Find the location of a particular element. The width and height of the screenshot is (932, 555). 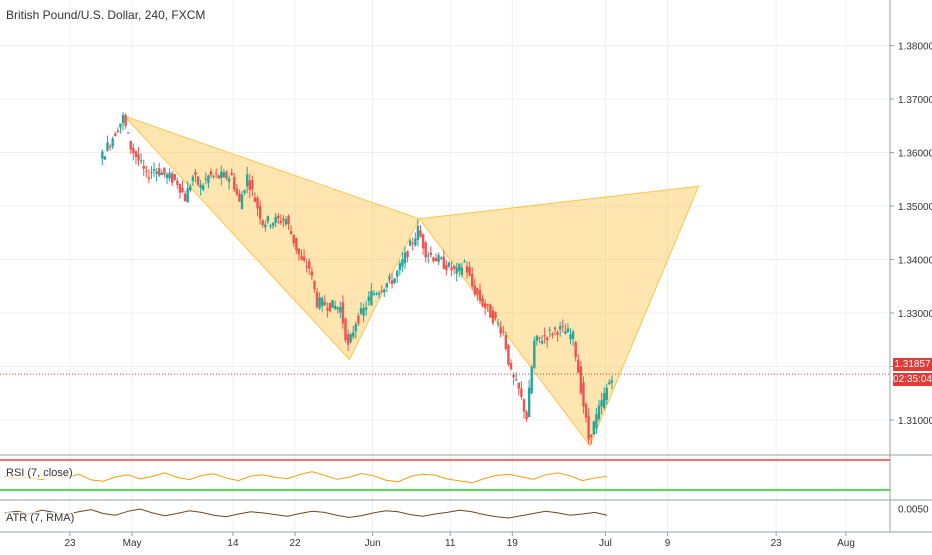

time-tick-label: 22 is located at coordinates (295, 543).